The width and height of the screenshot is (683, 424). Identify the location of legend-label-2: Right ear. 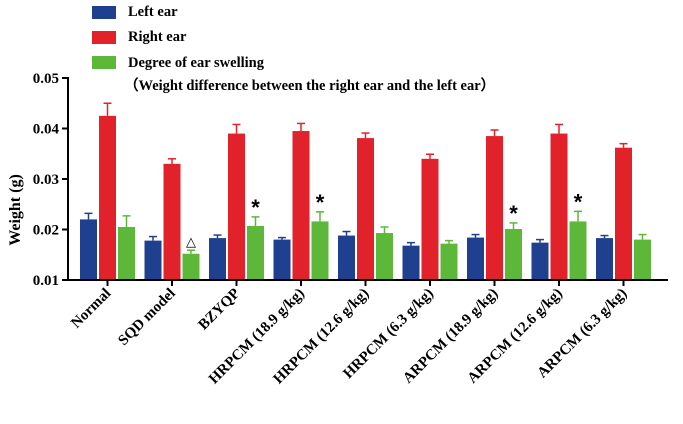
(157, 37).